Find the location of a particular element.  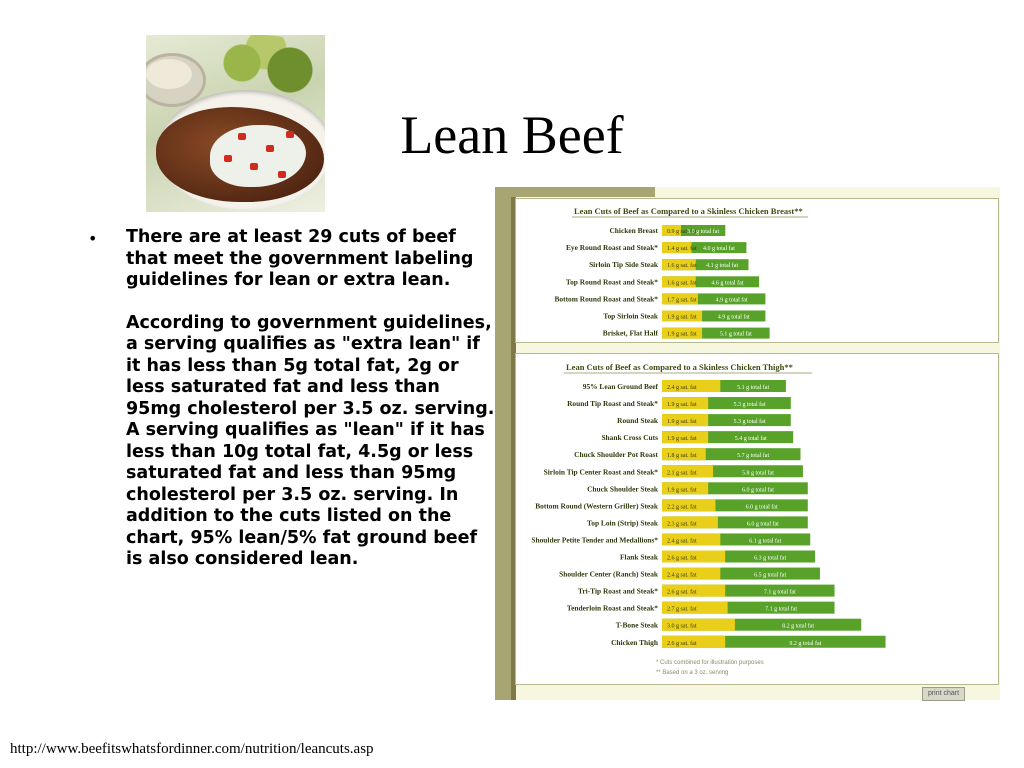

print-chart-button: print chart is located at coordinates (943, 694).